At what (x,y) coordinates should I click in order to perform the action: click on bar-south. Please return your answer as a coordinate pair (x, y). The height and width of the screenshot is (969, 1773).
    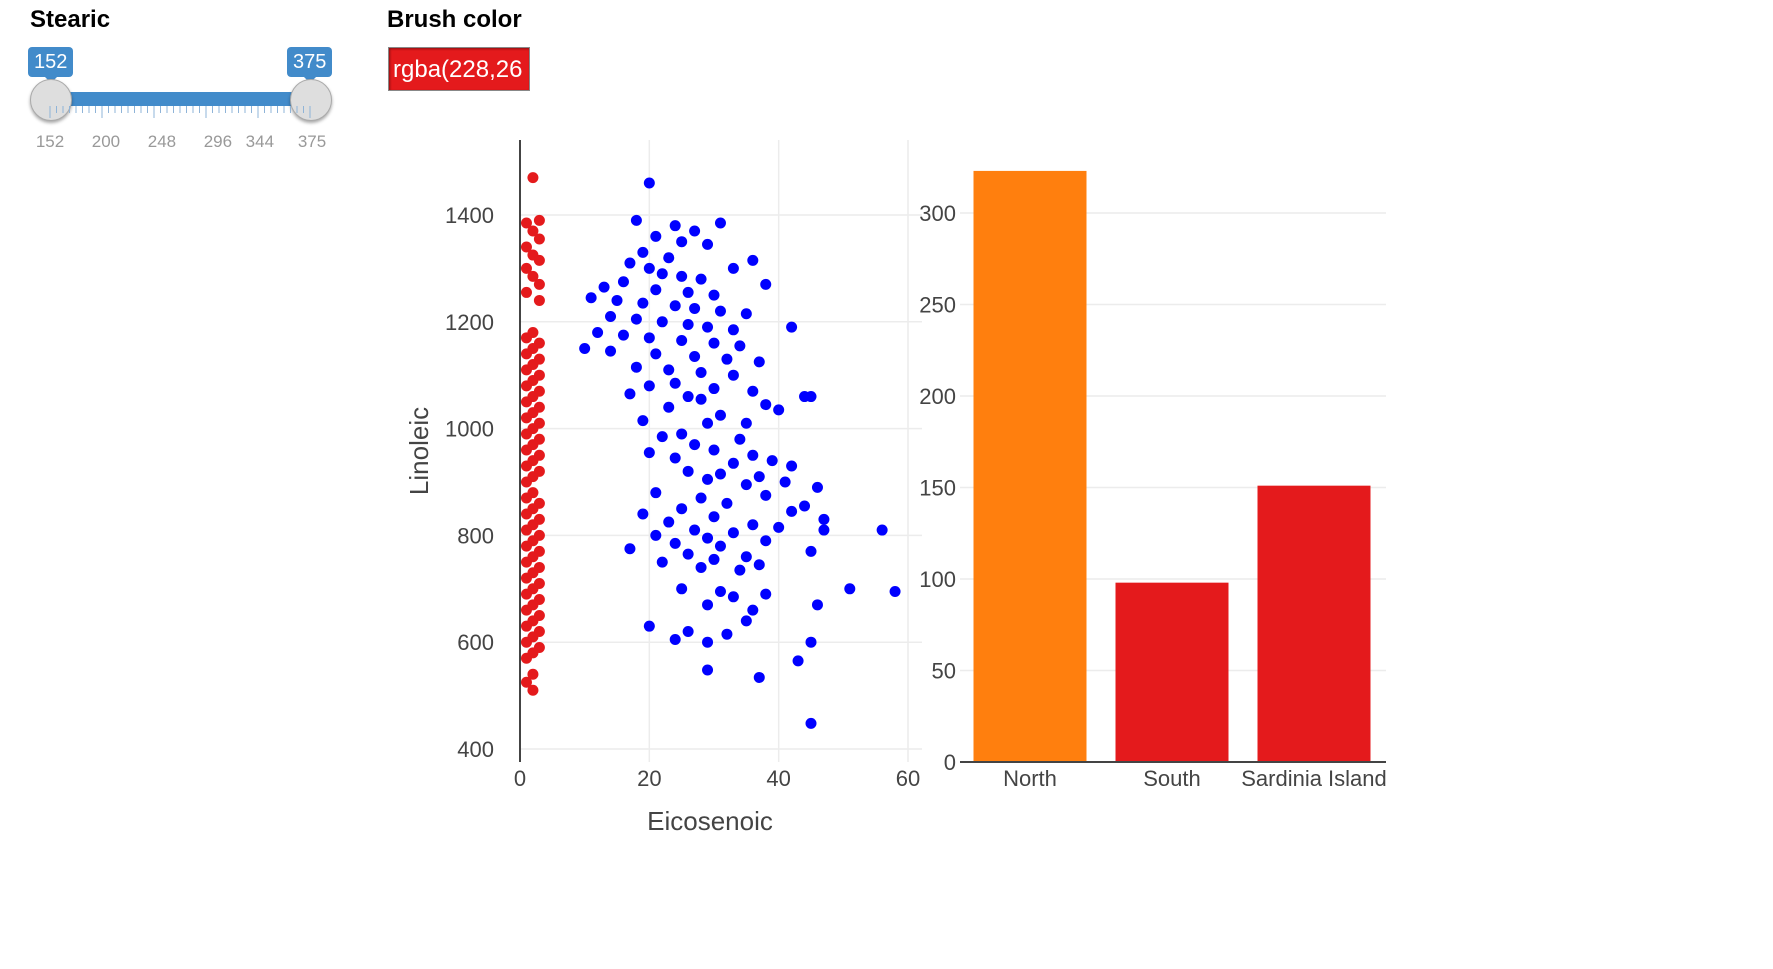
    Looking at the image, I should click on (1172, 672).